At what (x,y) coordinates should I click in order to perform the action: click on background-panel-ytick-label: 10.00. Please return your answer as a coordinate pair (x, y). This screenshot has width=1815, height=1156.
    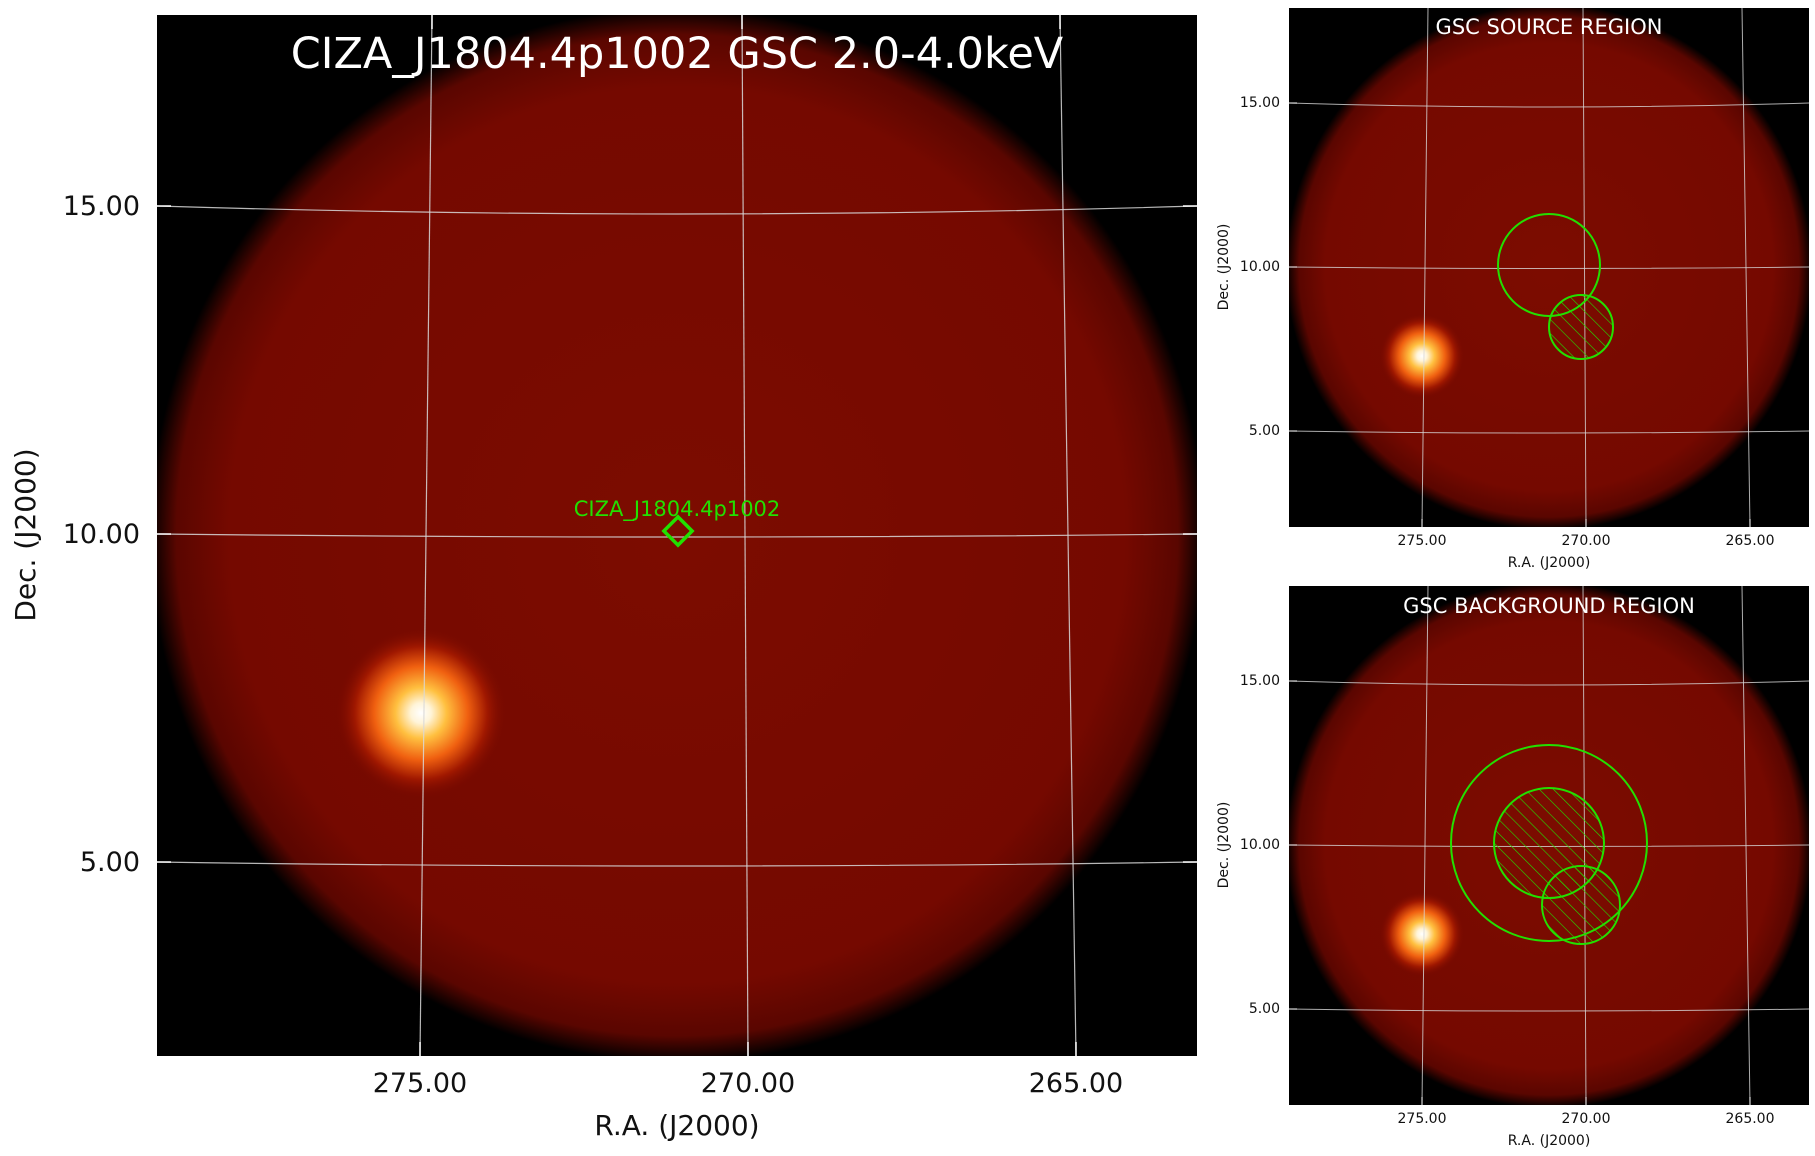
    Looking at the image, I should click on (1260, 845).